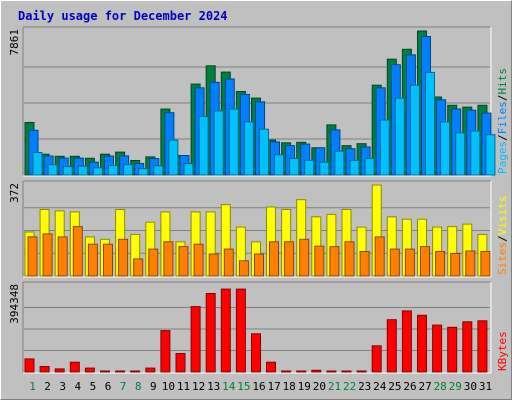 The width and height of the screenshot is (512, 400). What do you see at coordinates (168, 386) in the screenshot?
I see `x-label-day-10: 10` at bounding box center [168, 386].